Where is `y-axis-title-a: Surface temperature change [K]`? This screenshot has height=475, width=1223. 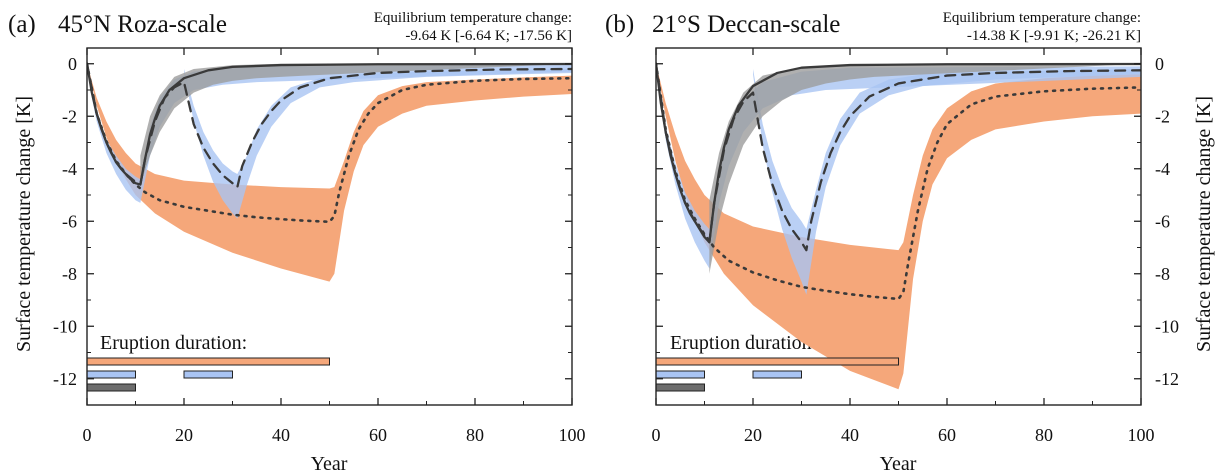 y-axis-title-a: Surface temperature change [K] is located at coordinates (24, 224).